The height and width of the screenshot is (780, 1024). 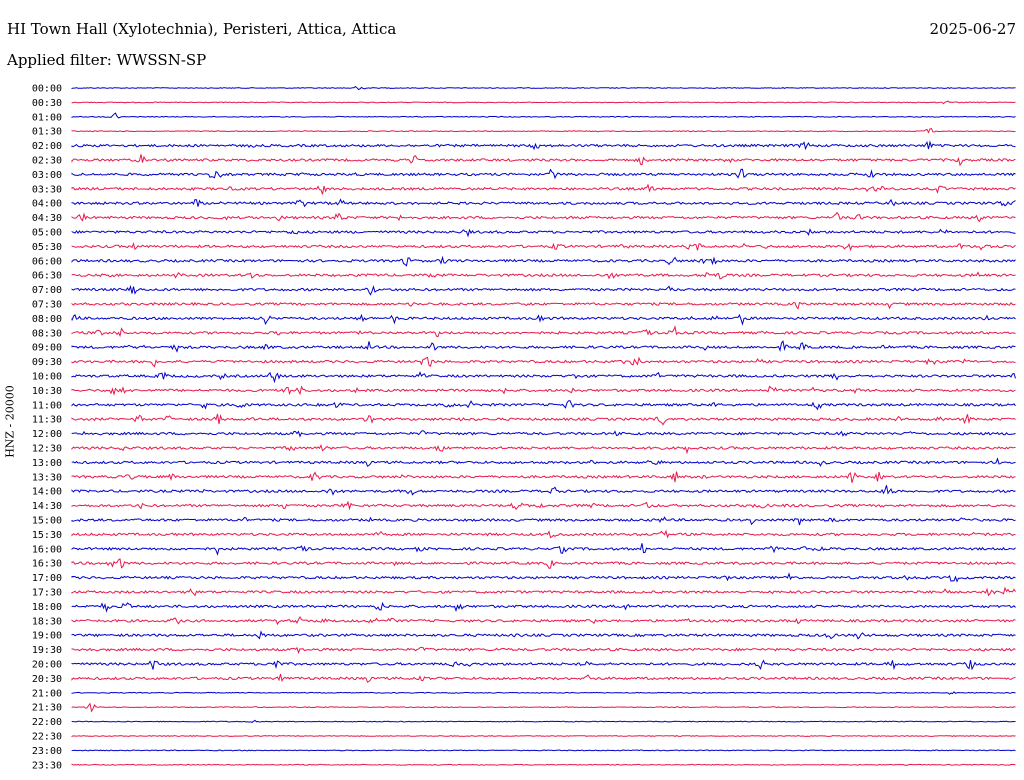 I want to click on time-tick-label: 15:00, so click(x=47, y=521).